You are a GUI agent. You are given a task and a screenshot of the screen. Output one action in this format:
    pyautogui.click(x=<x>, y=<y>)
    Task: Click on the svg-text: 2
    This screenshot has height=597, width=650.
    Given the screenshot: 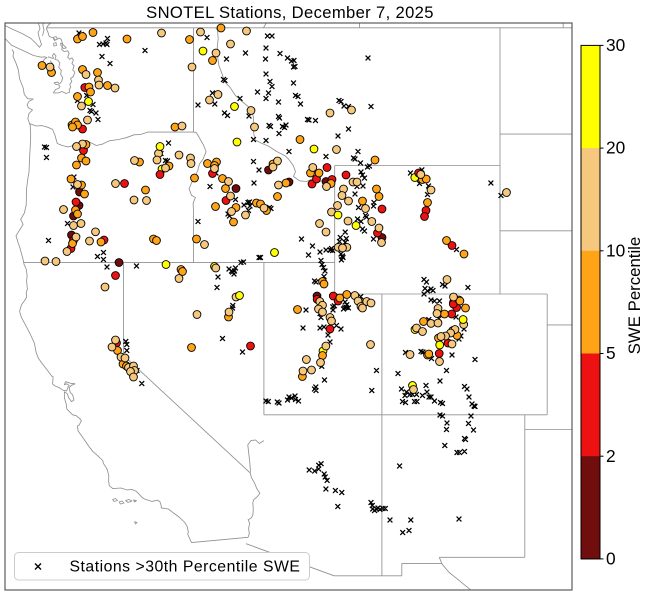 What is the action you would take?
    pyautogui.click(x=611, y=456)
    